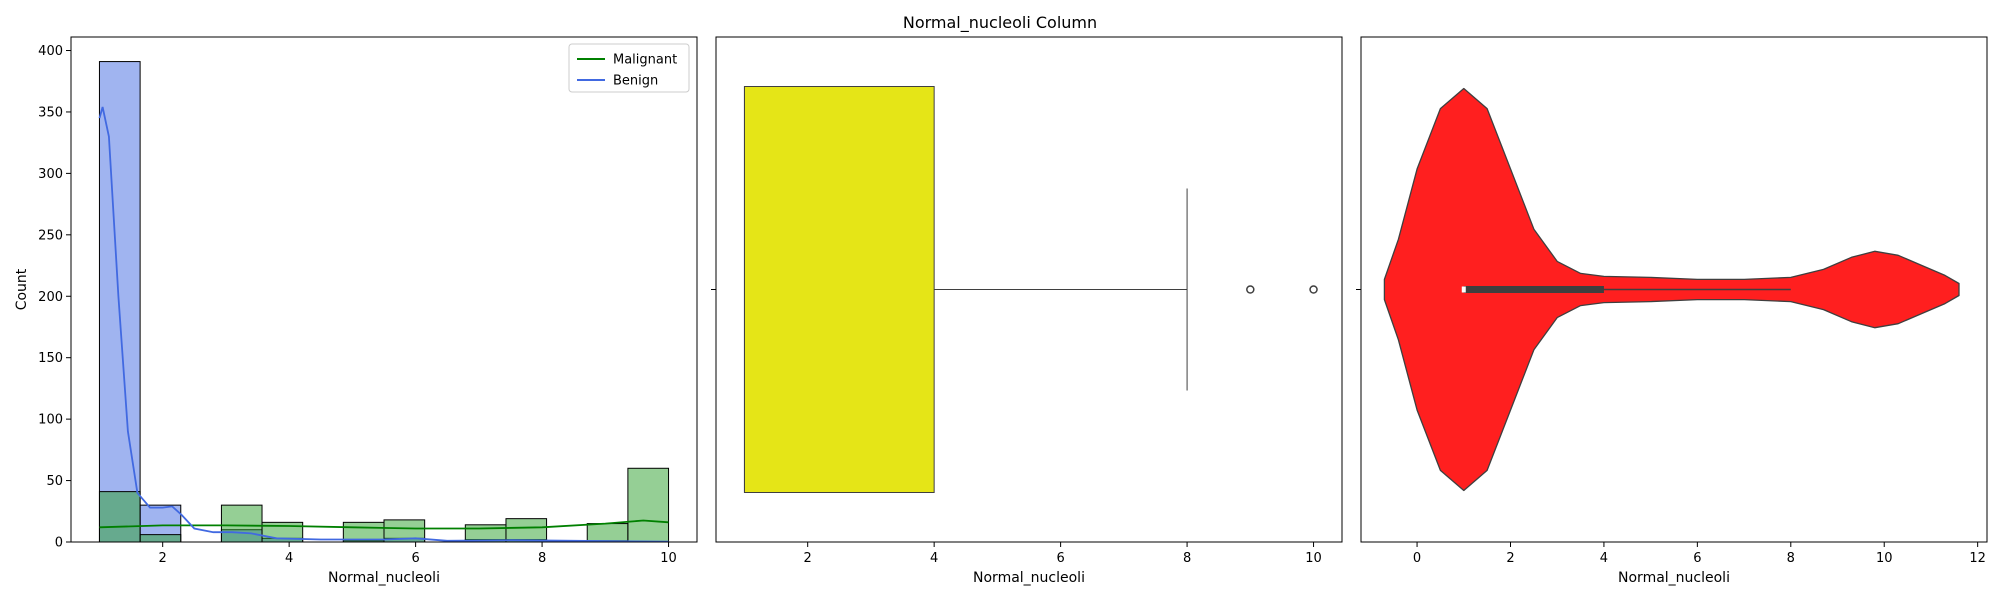 This screenshot has width=2000, height=600. What do you see at coordinates (668, 558) in the screenshot?
I see `hist-xtick-label: 10` at bounding box center [668, 558].